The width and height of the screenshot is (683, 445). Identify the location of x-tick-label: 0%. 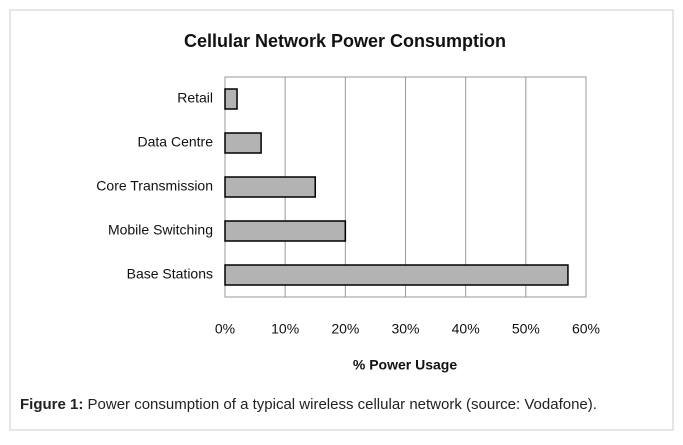
(225, 329).